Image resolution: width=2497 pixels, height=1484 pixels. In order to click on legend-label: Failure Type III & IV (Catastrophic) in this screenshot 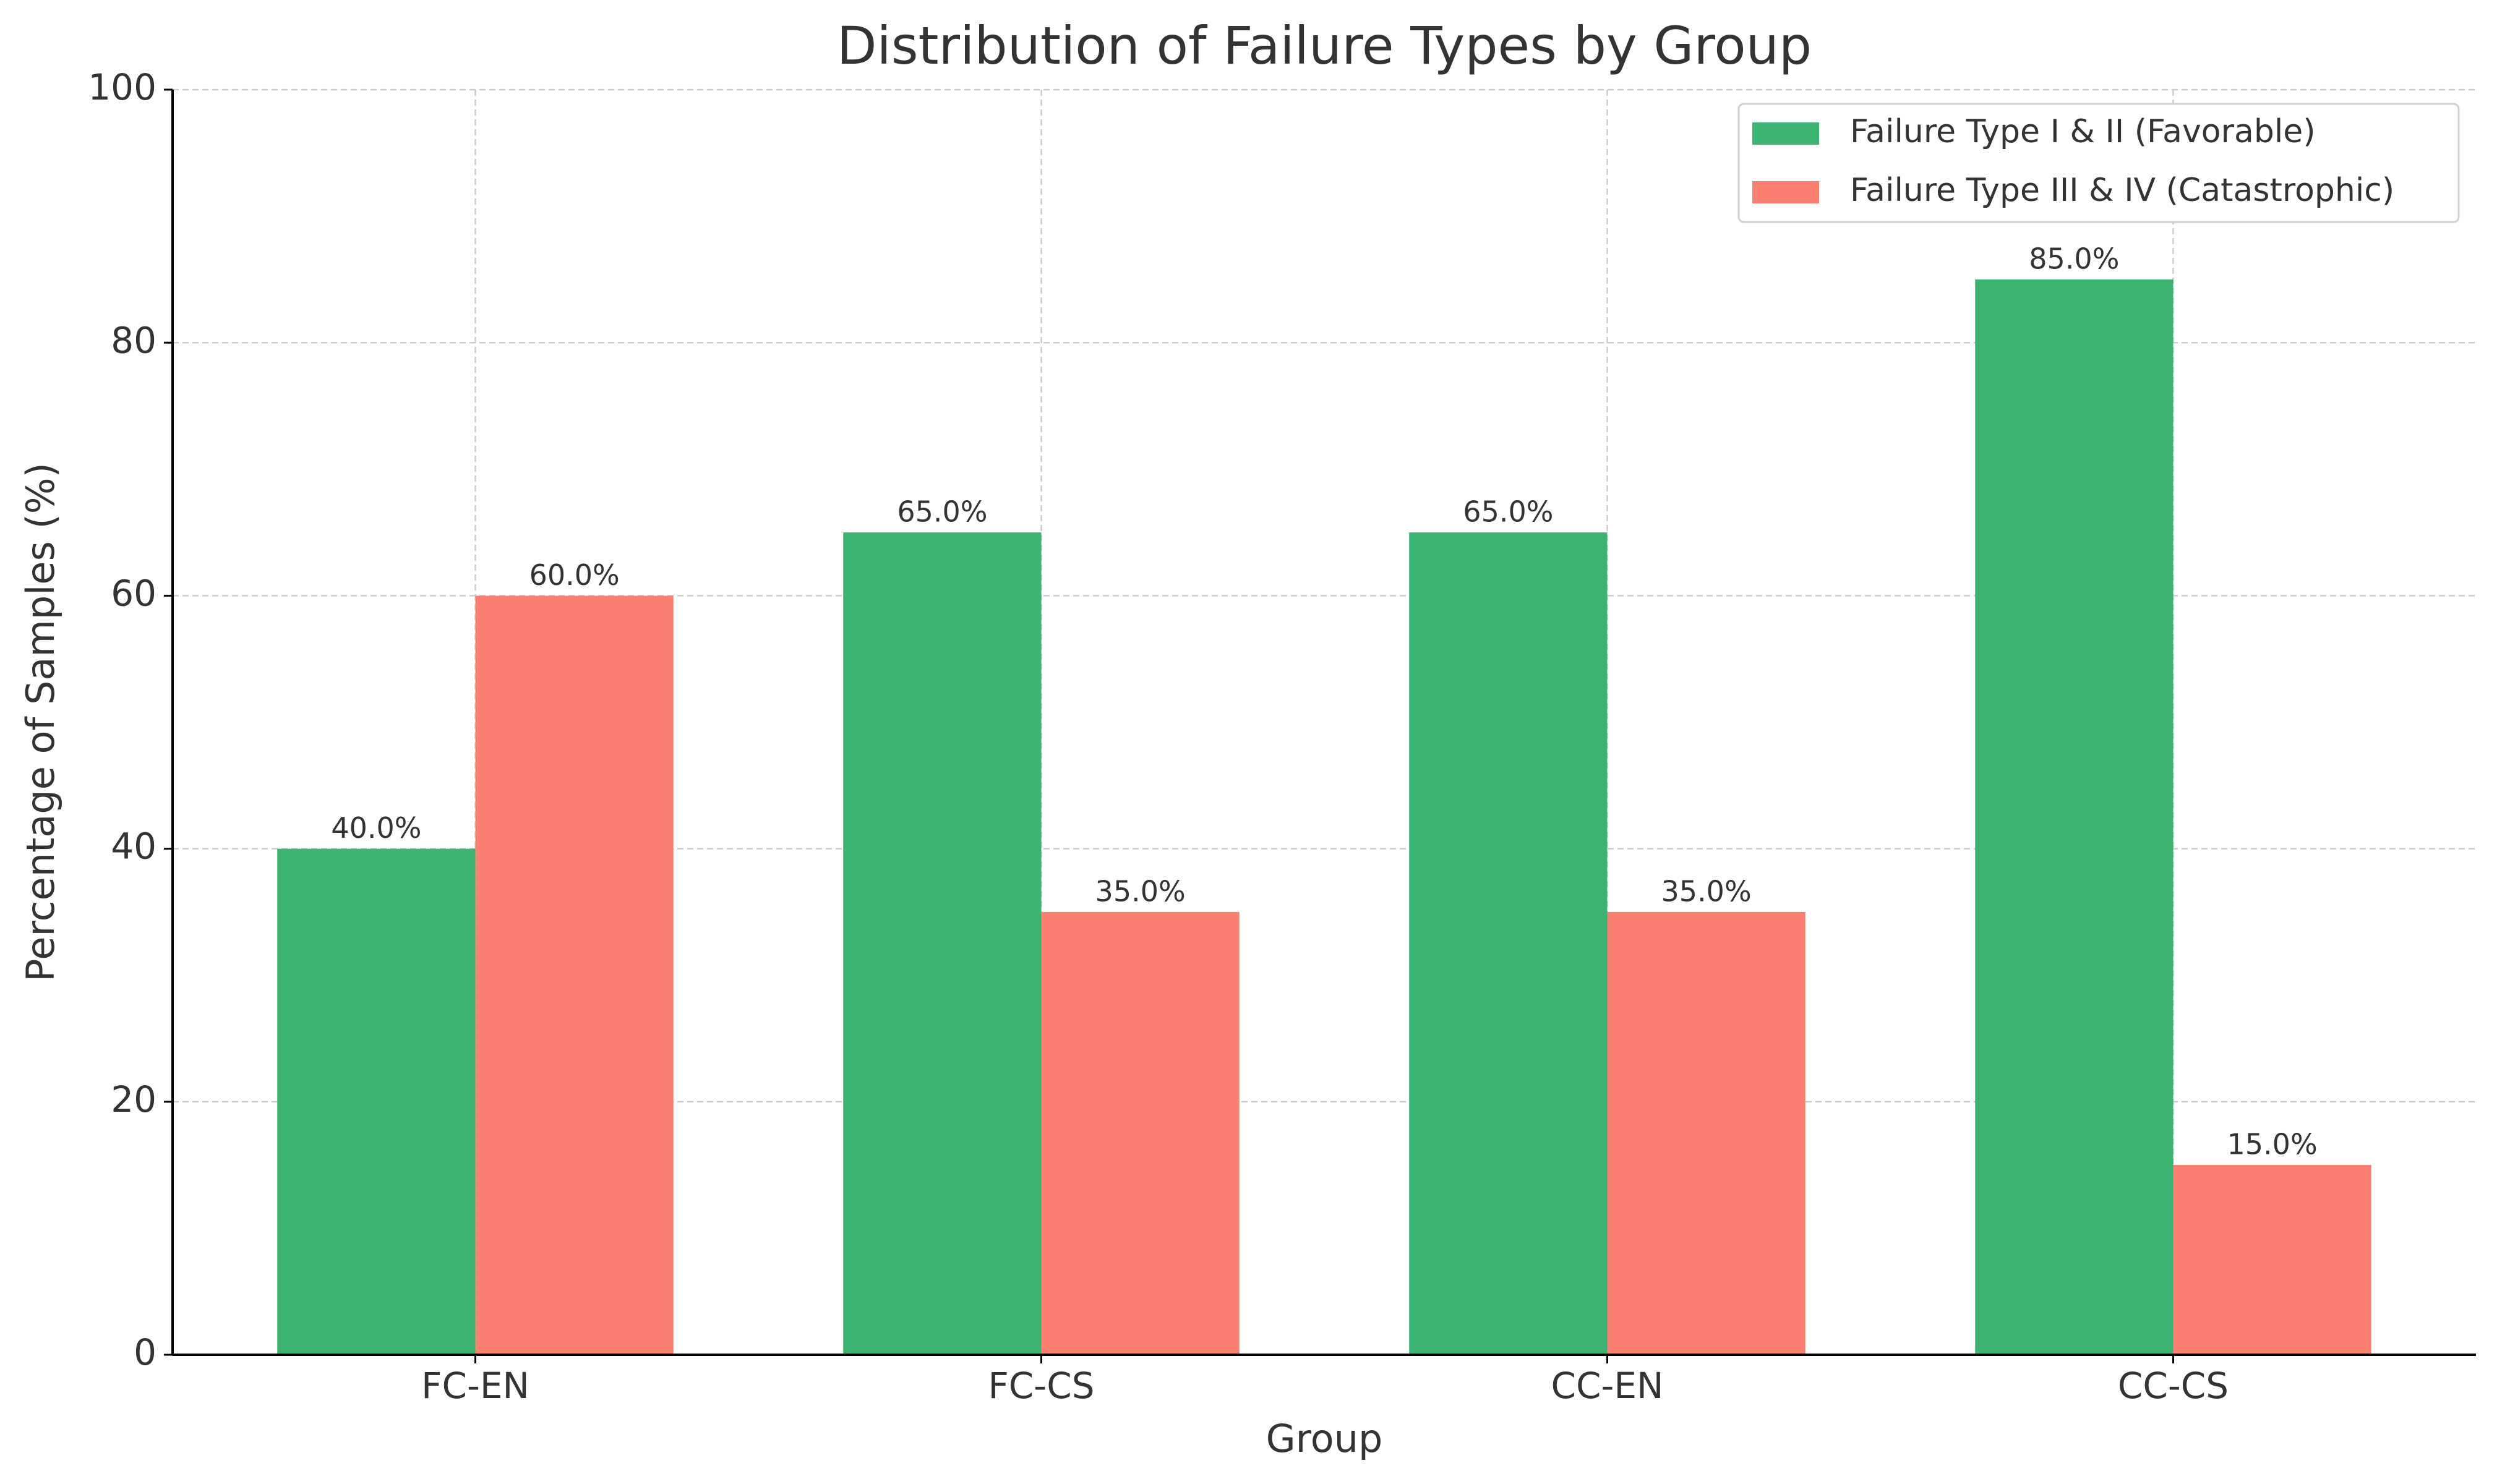, I will do `click(2122, 190)`.